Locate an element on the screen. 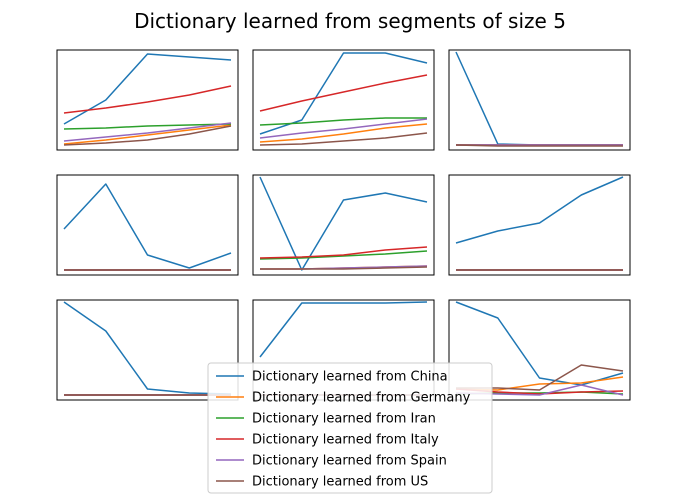 This screenshot has width=700, height=500. legend-label-2: Dictionary learned from Germany is located at coordinates (361, 398).